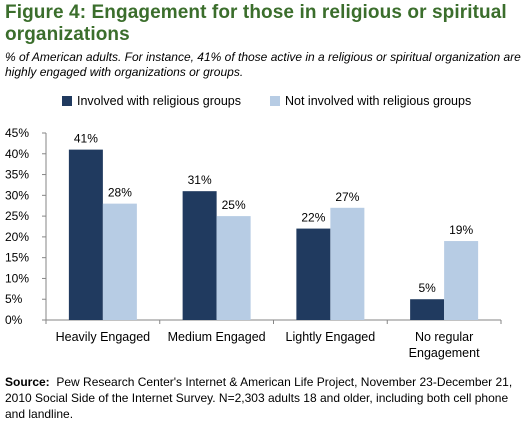  What do you see at coordinates (331, 337) in the screenshot?
I see `category-label: Lightly Engaged` at bounding box center [331, 337].